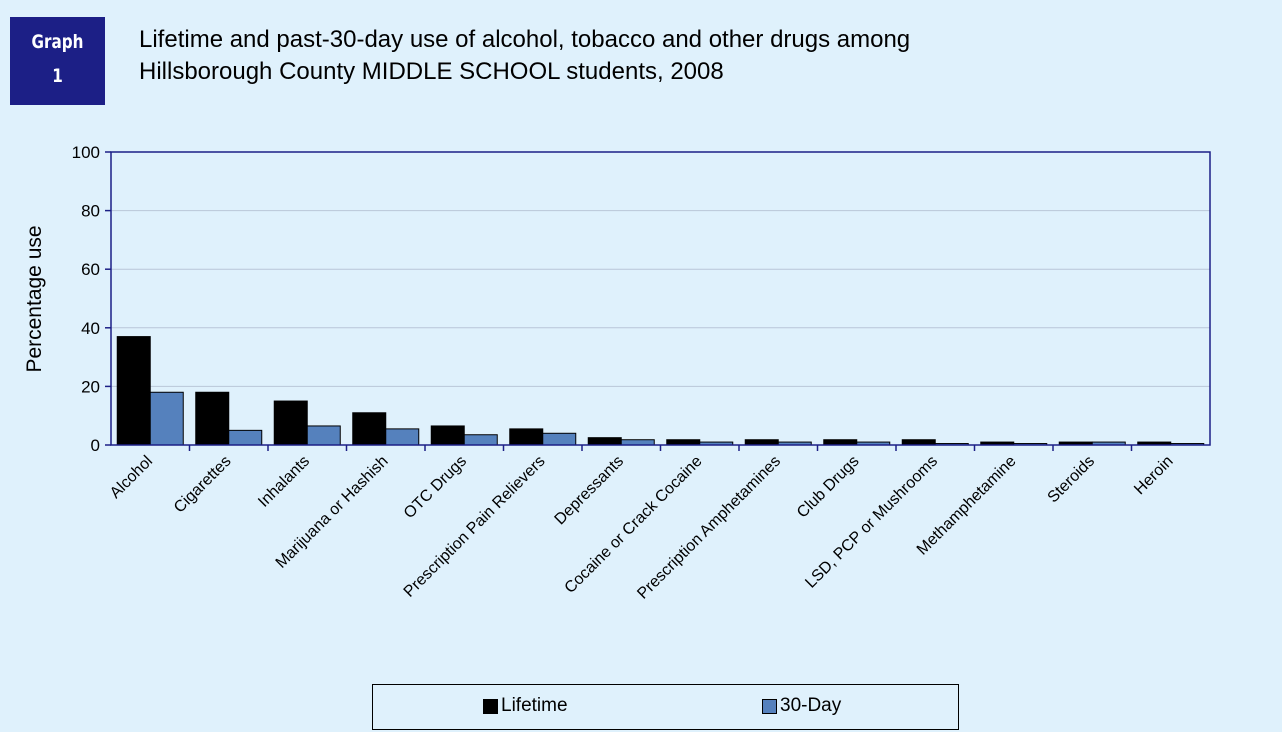  I want to click on y-tick-label: 100, so click(86, 152).